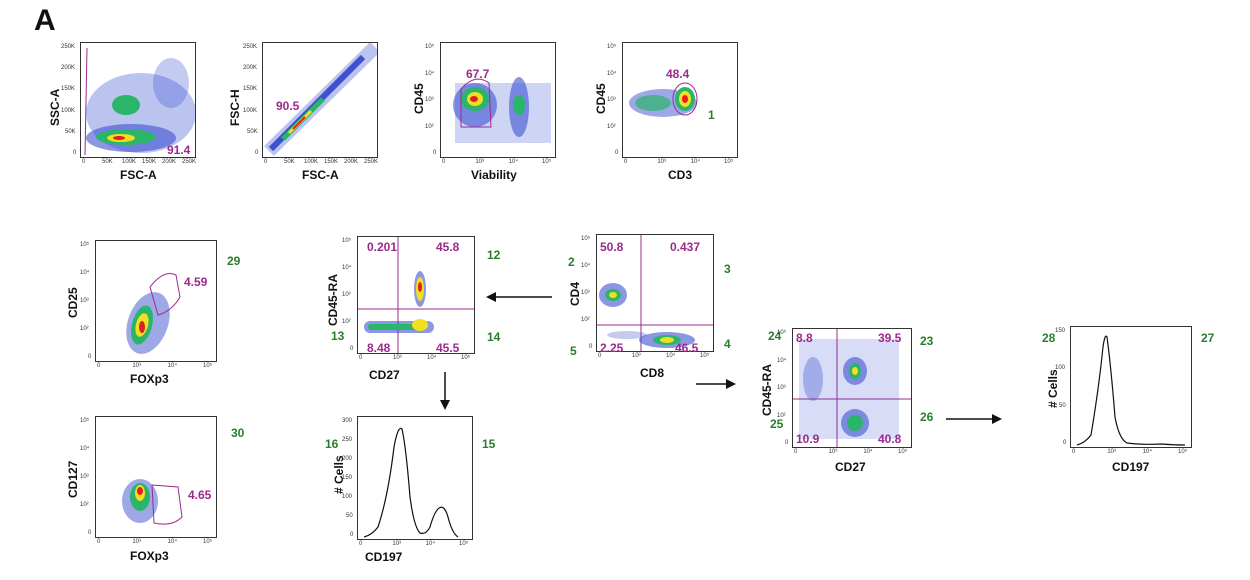  Describe the element at coordinates (419, 98) in the screenshot. I see `ylabel-p3: CD45` at that location.